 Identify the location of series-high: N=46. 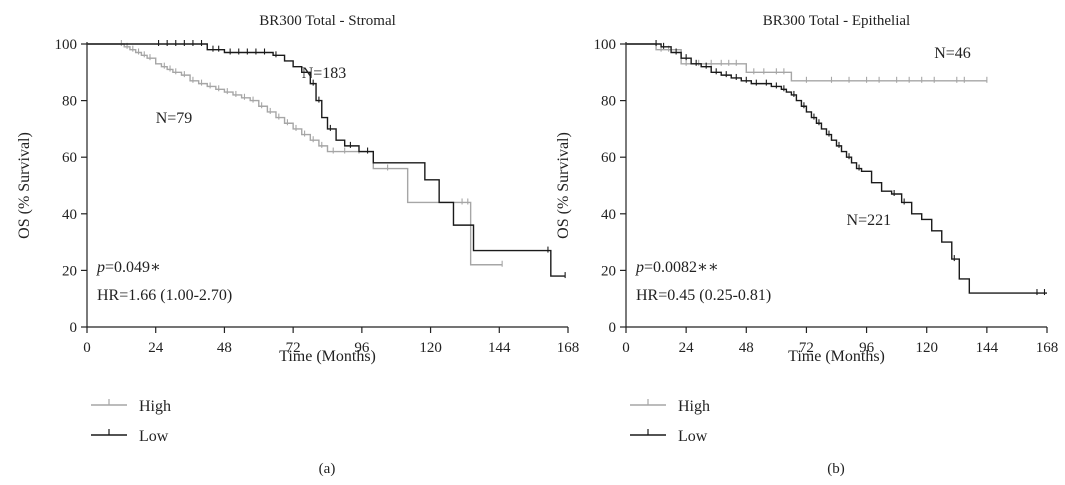
(807, 63).